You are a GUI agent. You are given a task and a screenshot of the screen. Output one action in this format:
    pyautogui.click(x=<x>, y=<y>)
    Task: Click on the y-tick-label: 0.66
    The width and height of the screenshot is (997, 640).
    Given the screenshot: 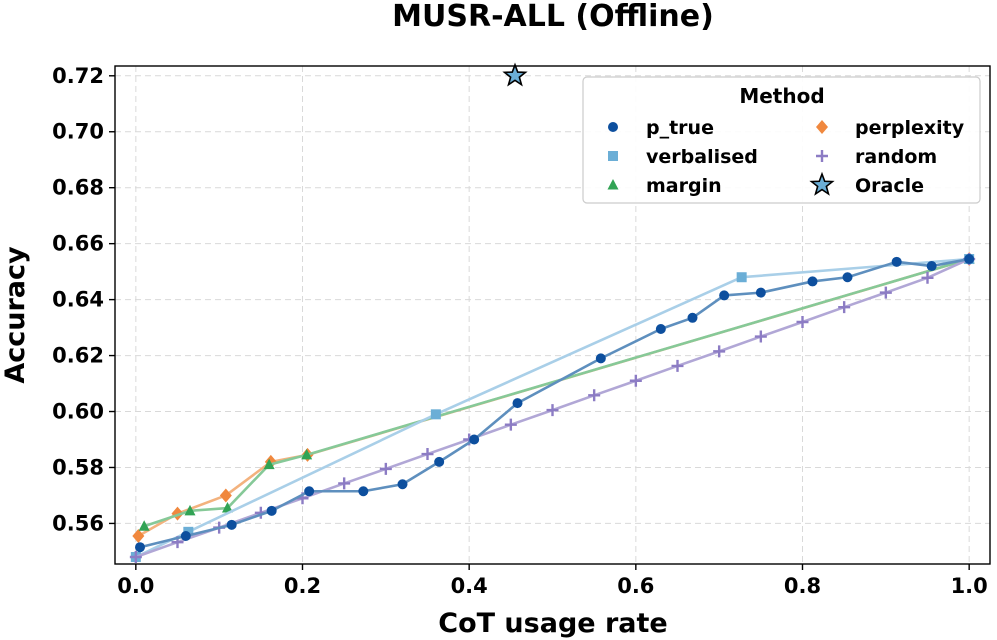 What is the action you would take?
    pyautogui.click(x=78, y=244)
    